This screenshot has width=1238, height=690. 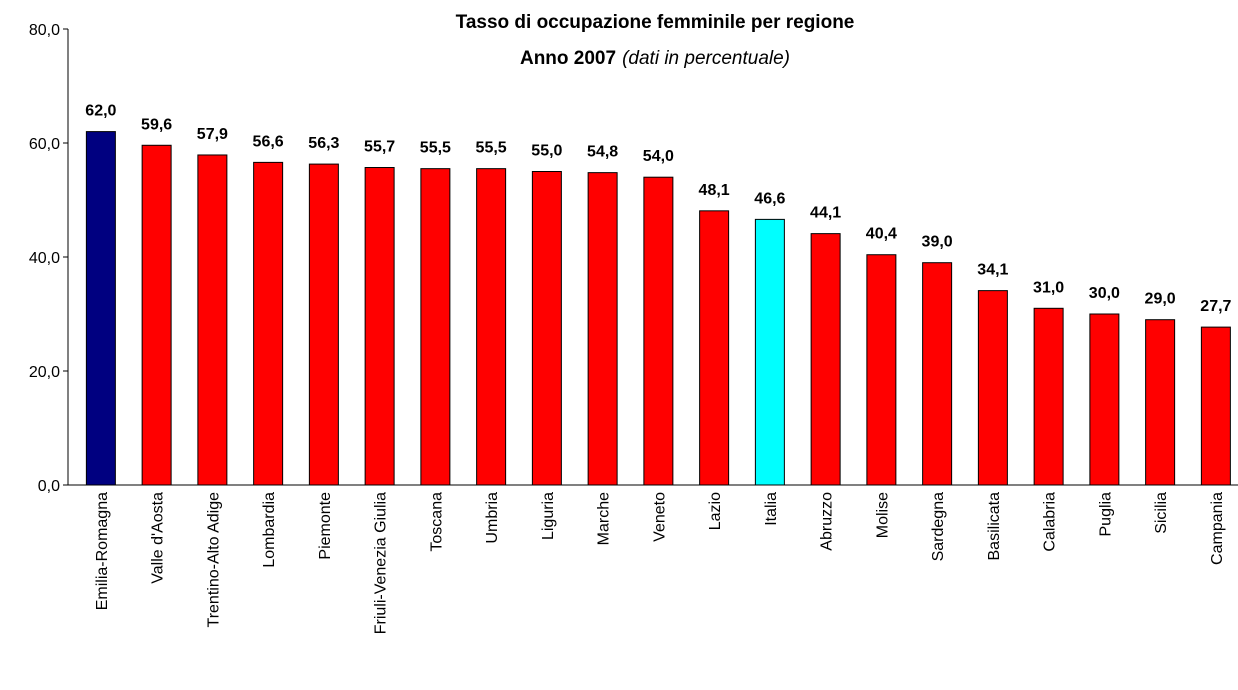 What do you see at coordinates (604, 518) in the screenshot?
I see `x-tick-label: Marche` at bounding box center [604, 518].